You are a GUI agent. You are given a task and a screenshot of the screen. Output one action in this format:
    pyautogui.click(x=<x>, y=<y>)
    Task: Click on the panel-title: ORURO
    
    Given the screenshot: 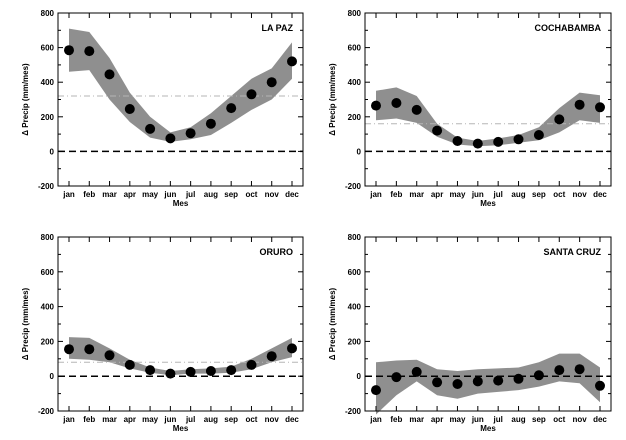 What is the action you would take?
    pyautogui.click(x=277, y=252)
    